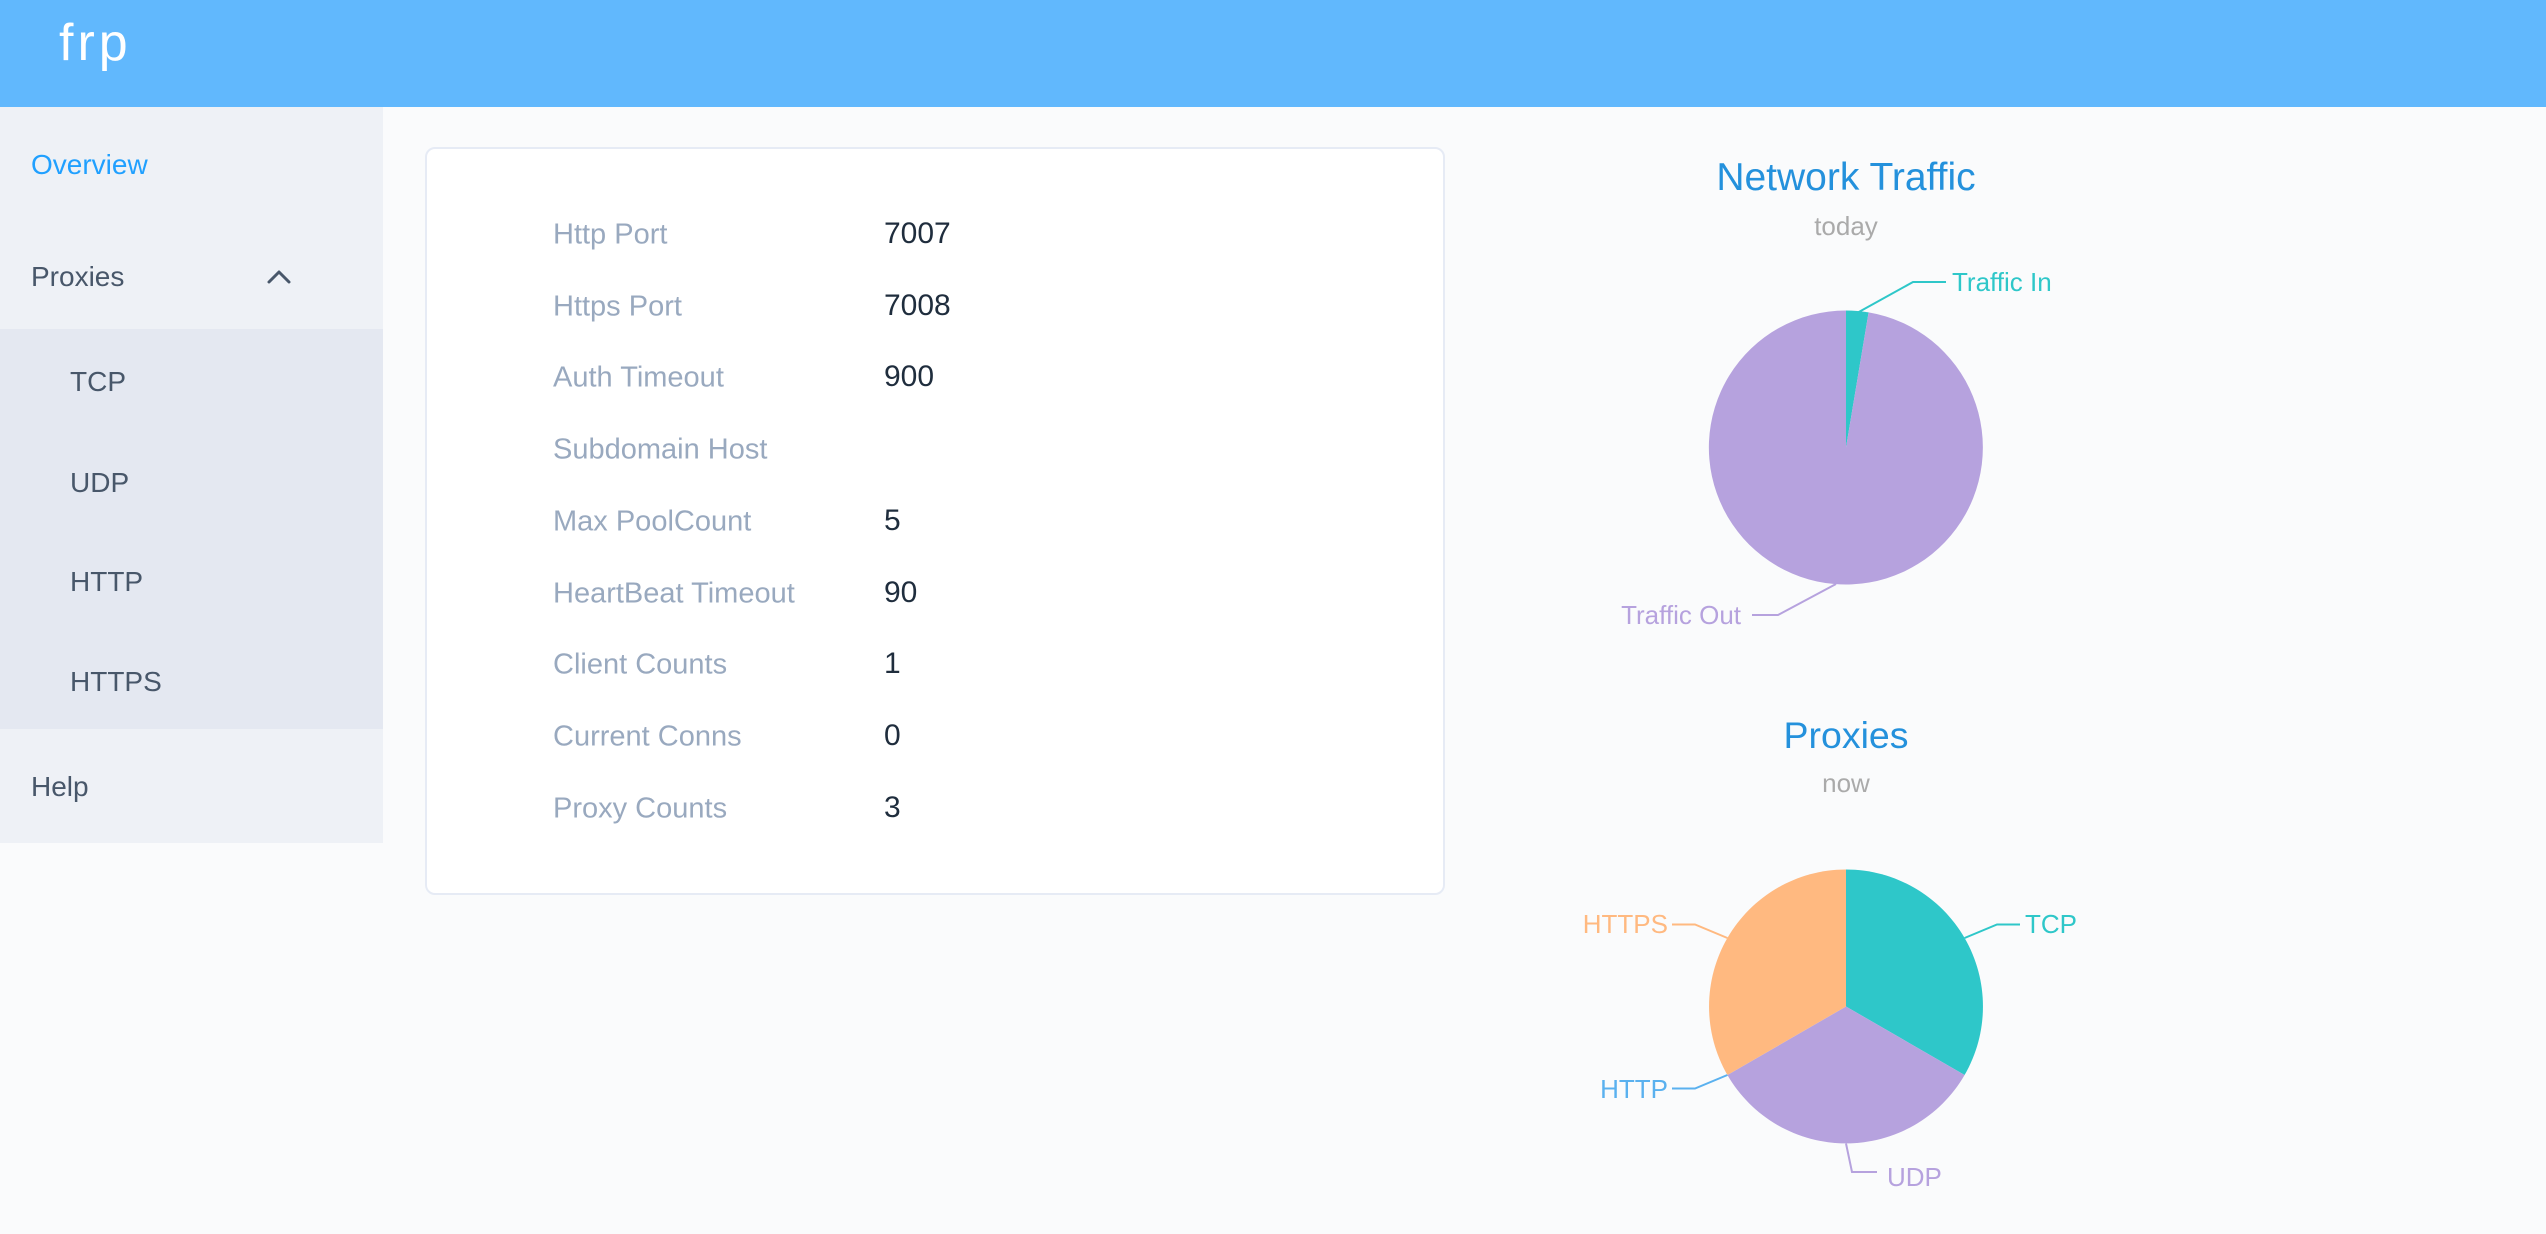  What do you see at coordinates (1634, 1089) in the screenshot?
I see `svg-text: HTTP` at bounding box center [1634, 1089].